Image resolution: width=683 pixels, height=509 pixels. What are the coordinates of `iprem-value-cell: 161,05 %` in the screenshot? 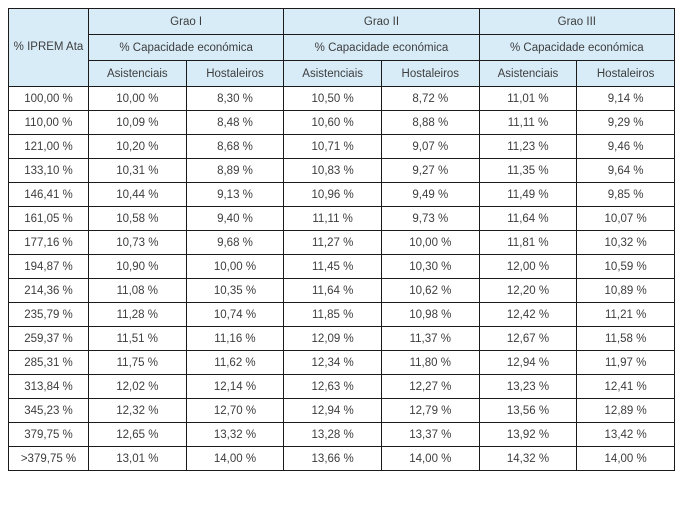 It's located at (48, 218).